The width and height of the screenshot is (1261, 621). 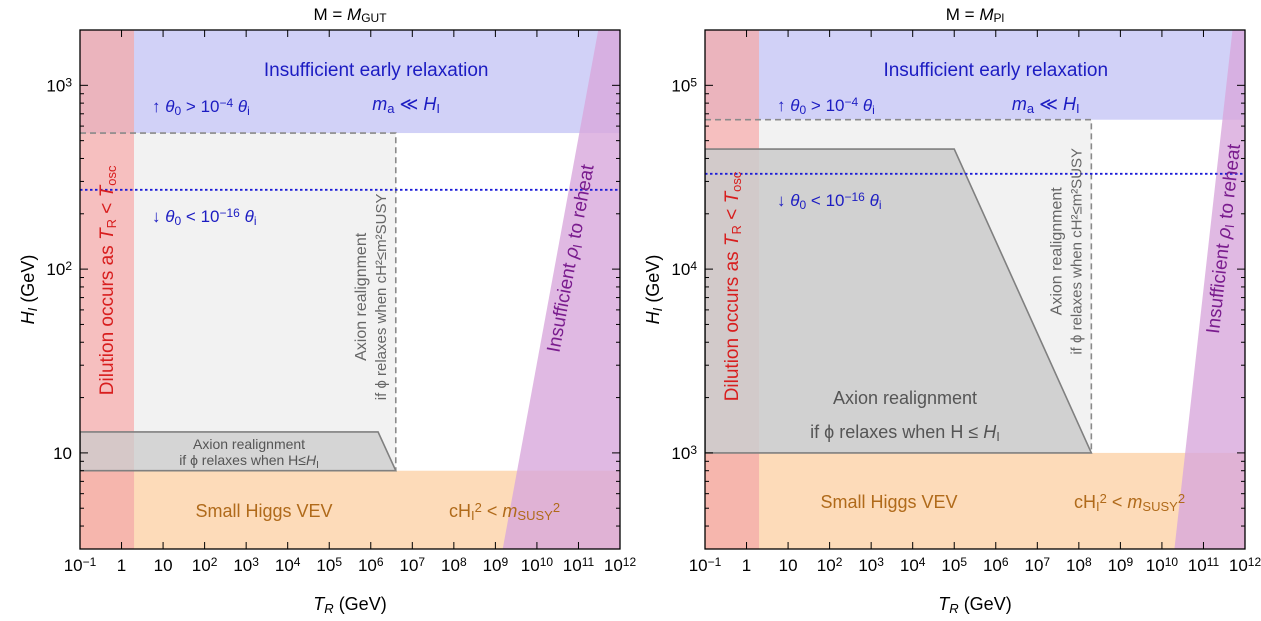 I want to click on chart-title: M = MPl, so click(x=975, y=15).